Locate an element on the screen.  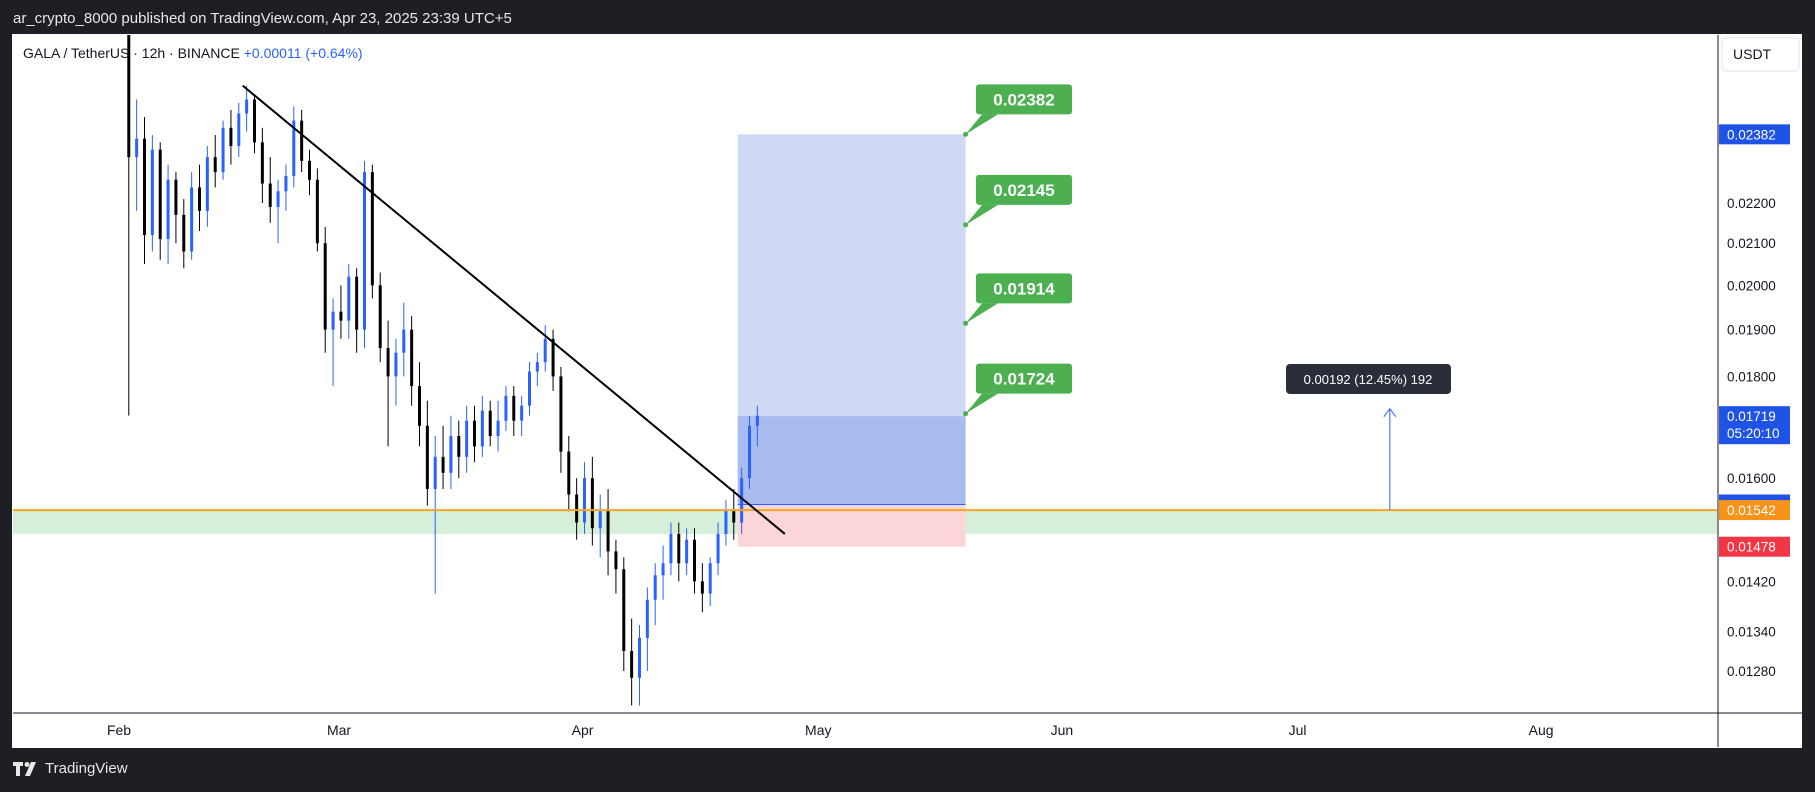
target-label: 0.01914 is located at coordinates (1017, 299).